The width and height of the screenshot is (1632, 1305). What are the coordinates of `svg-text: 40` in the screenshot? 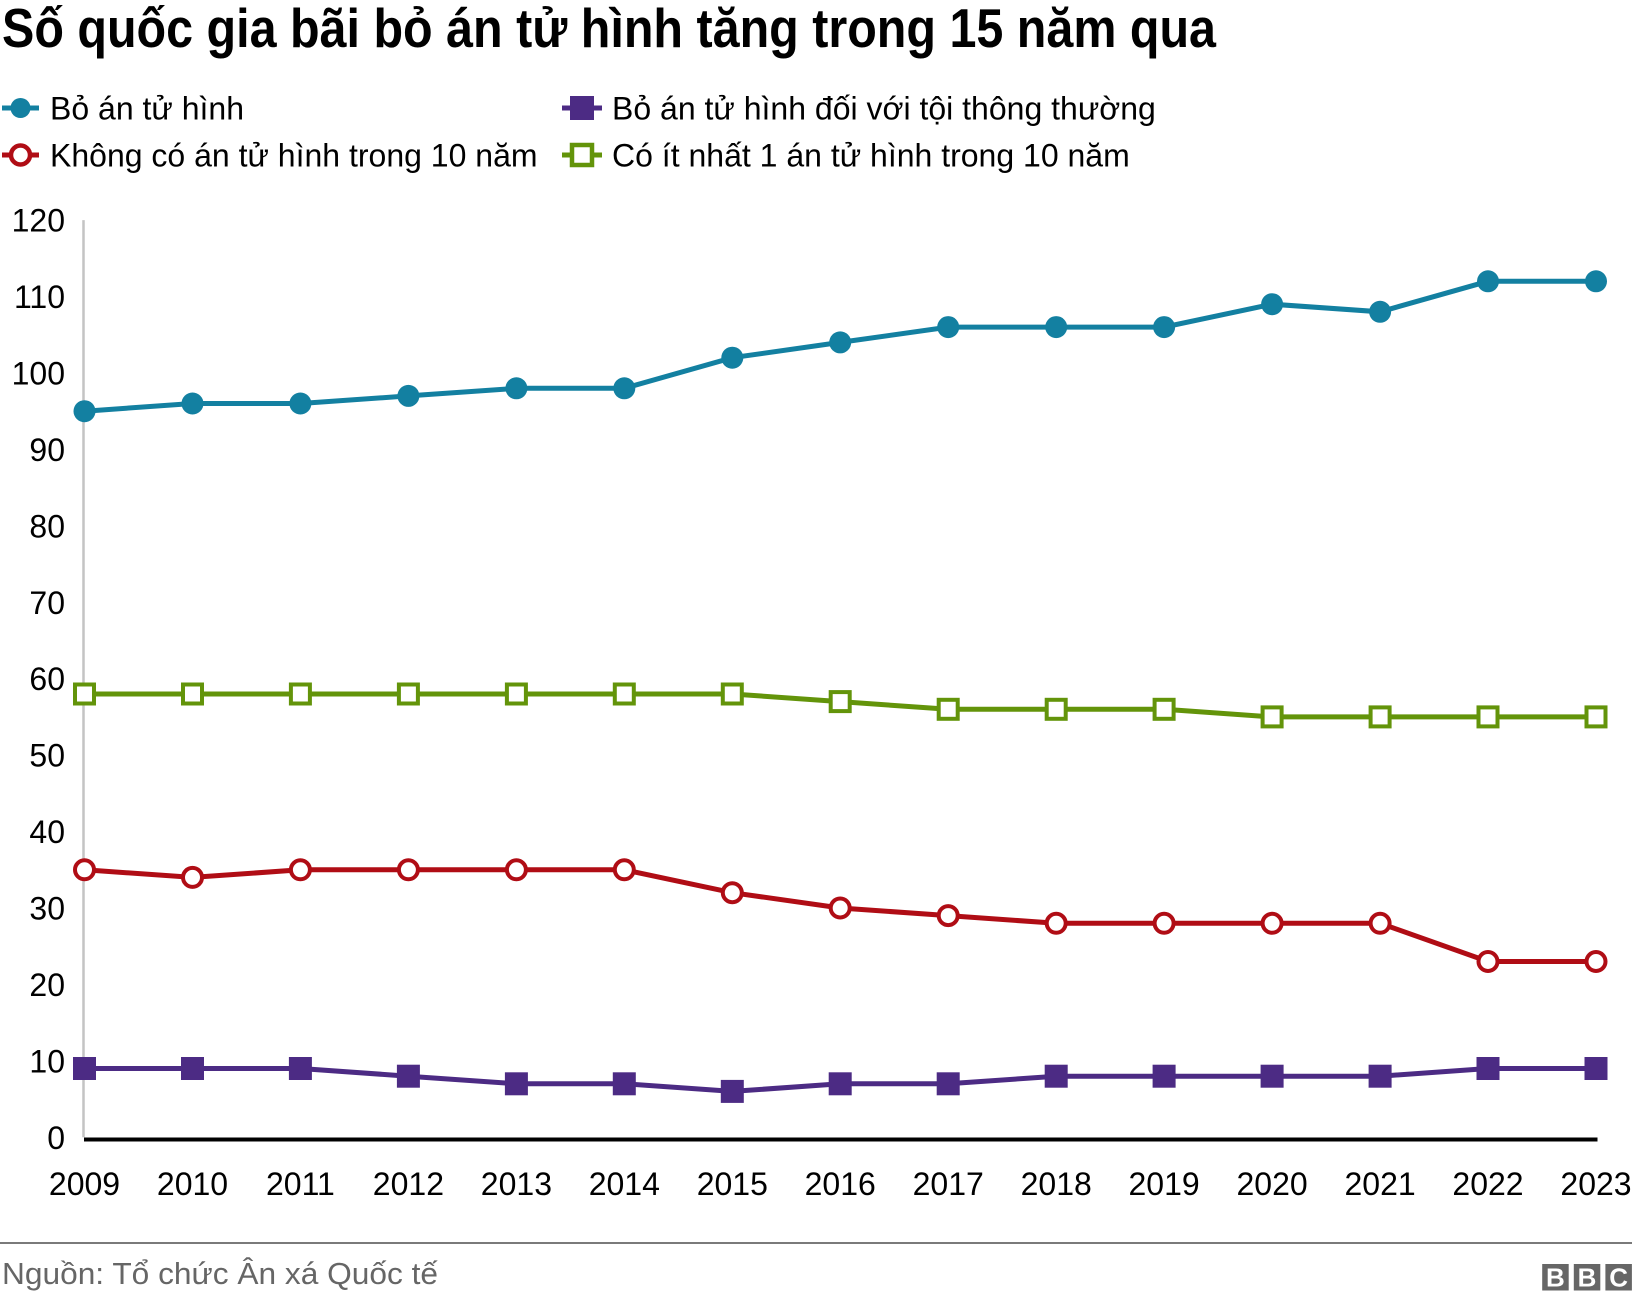 It's located at (47, 832).